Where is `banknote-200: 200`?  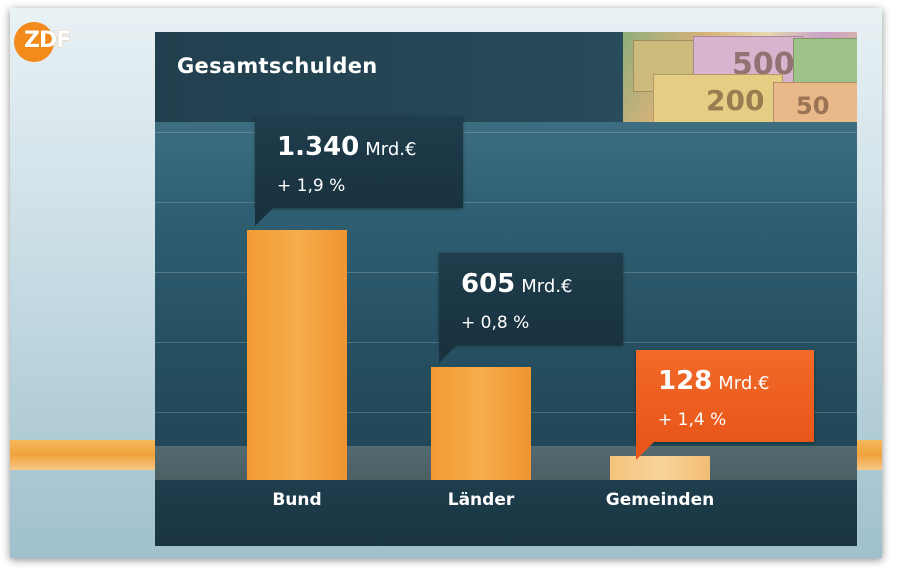 banknote-200: 200 is located at coordinates (718, 98).